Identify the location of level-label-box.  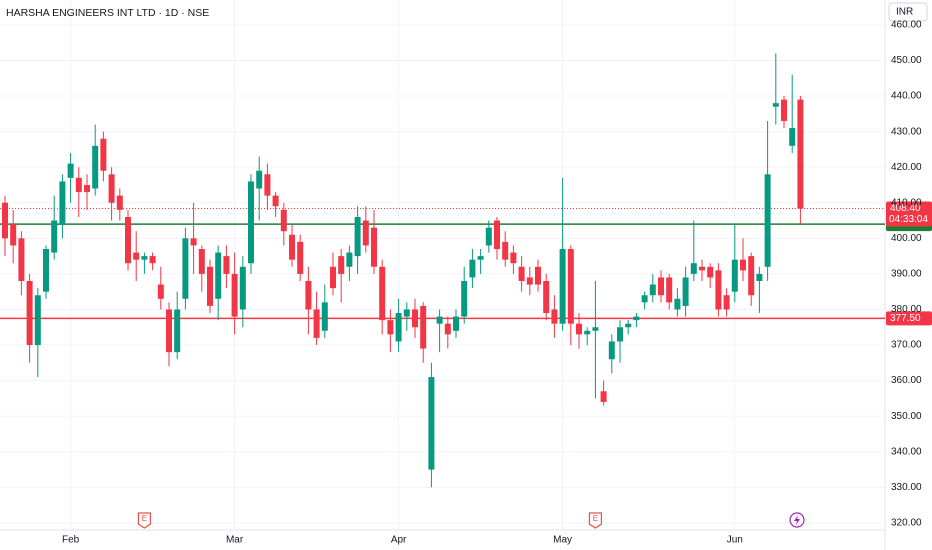
(909, 318).